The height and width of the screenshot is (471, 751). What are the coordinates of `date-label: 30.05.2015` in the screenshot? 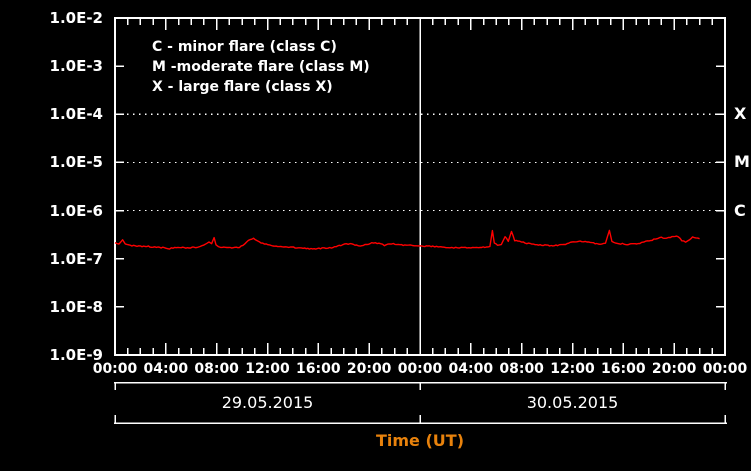 It's located at (572, 402).